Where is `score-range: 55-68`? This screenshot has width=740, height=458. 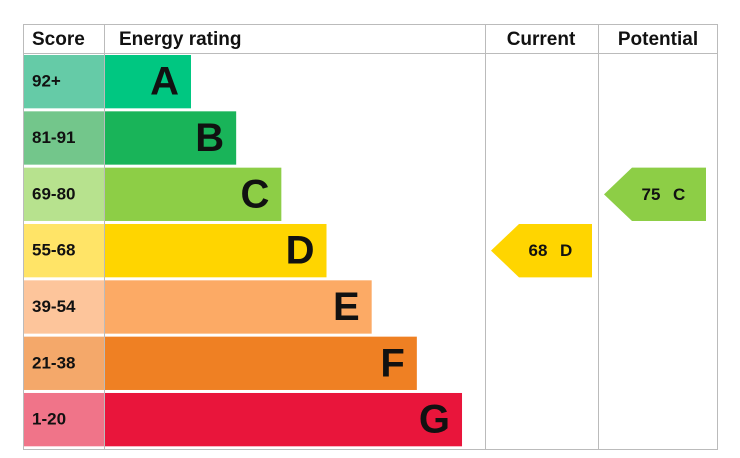 score-range: 55-68 is located at coordinates (53, 250).